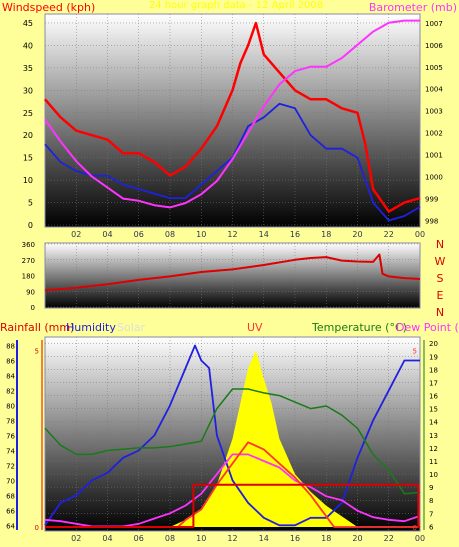 Image resolution: width=459 pixels, height=547 pixels. Describe the element at coordinates (28, 68) in the screenshot. I see `windspeed-tick-label: 35` at that location.